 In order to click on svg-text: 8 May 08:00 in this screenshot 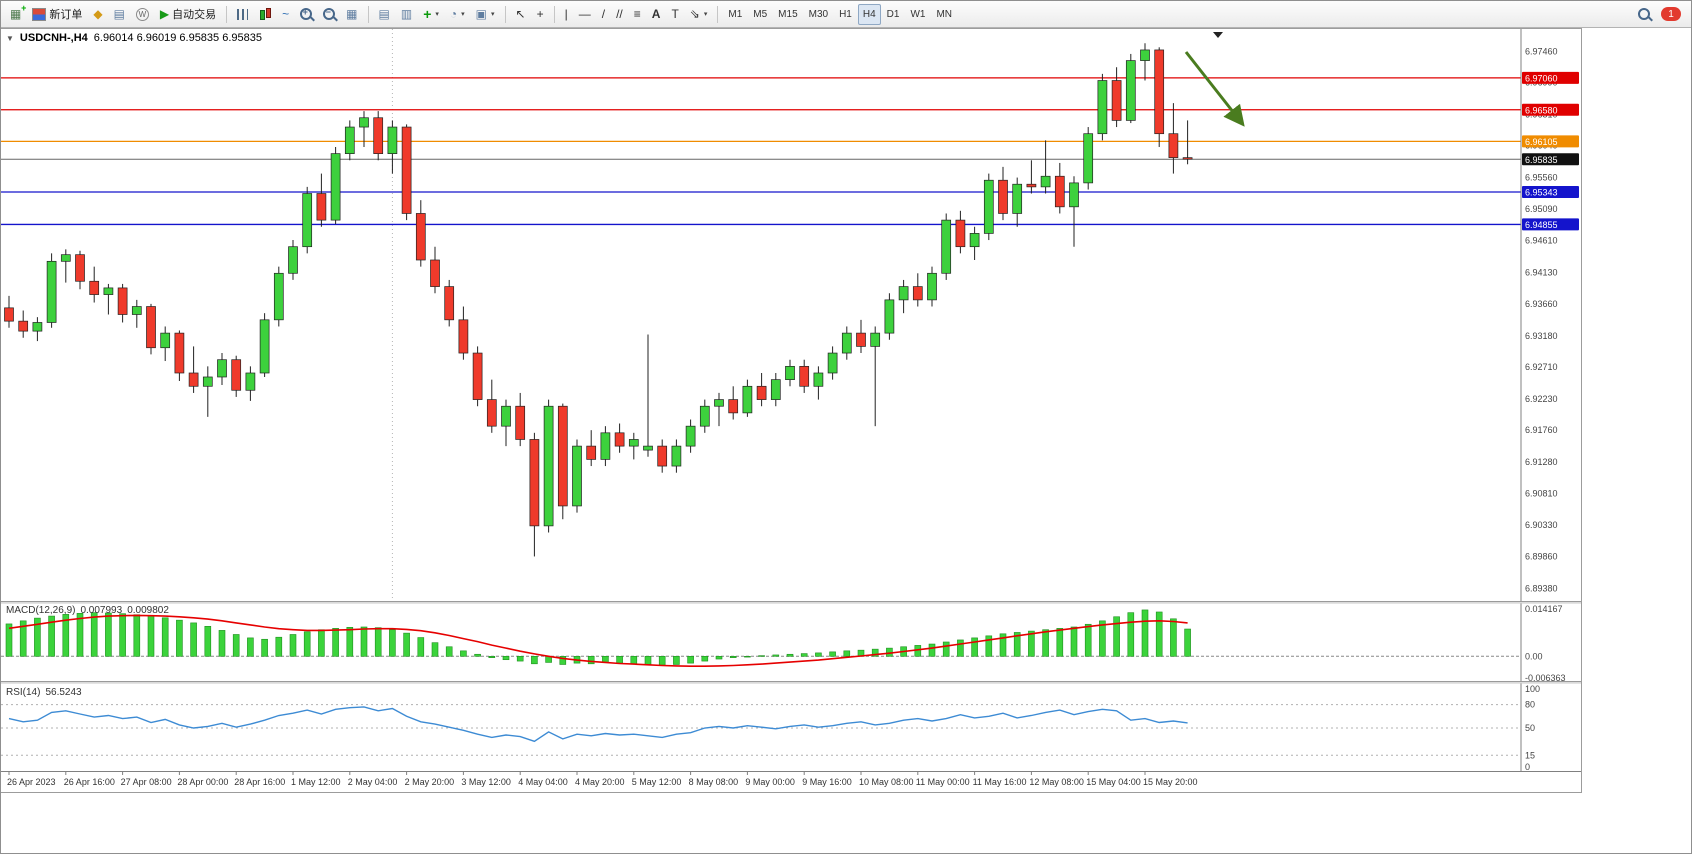, I will do `click(714, 782)`.